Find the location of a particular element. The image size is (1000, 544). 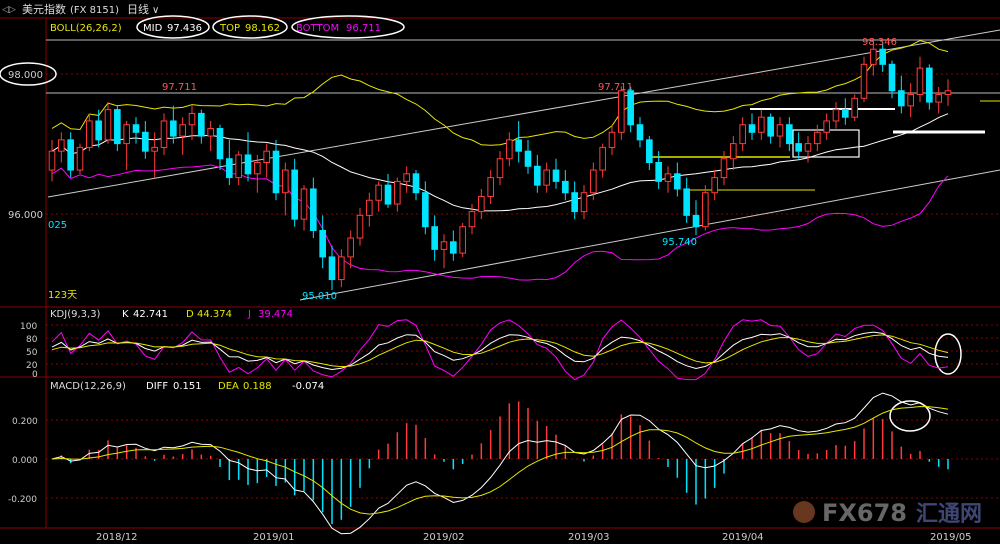

kdj-j-label: J is located at coordinates (249, 314).